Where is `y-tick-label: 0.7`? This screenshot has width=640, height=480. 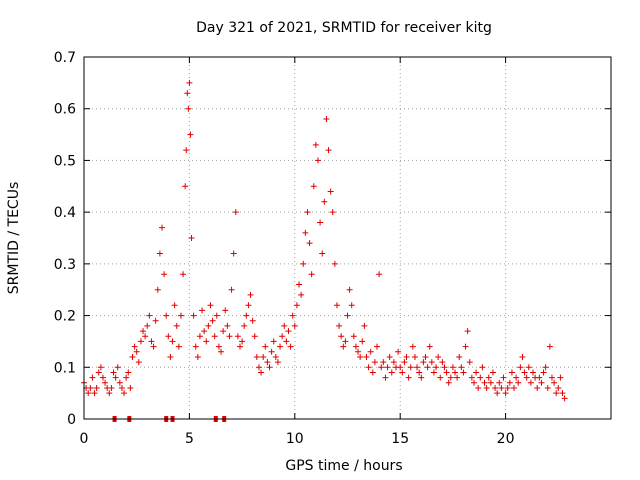
y-tick-label: 0.7 is located at coordinates (65, 58).